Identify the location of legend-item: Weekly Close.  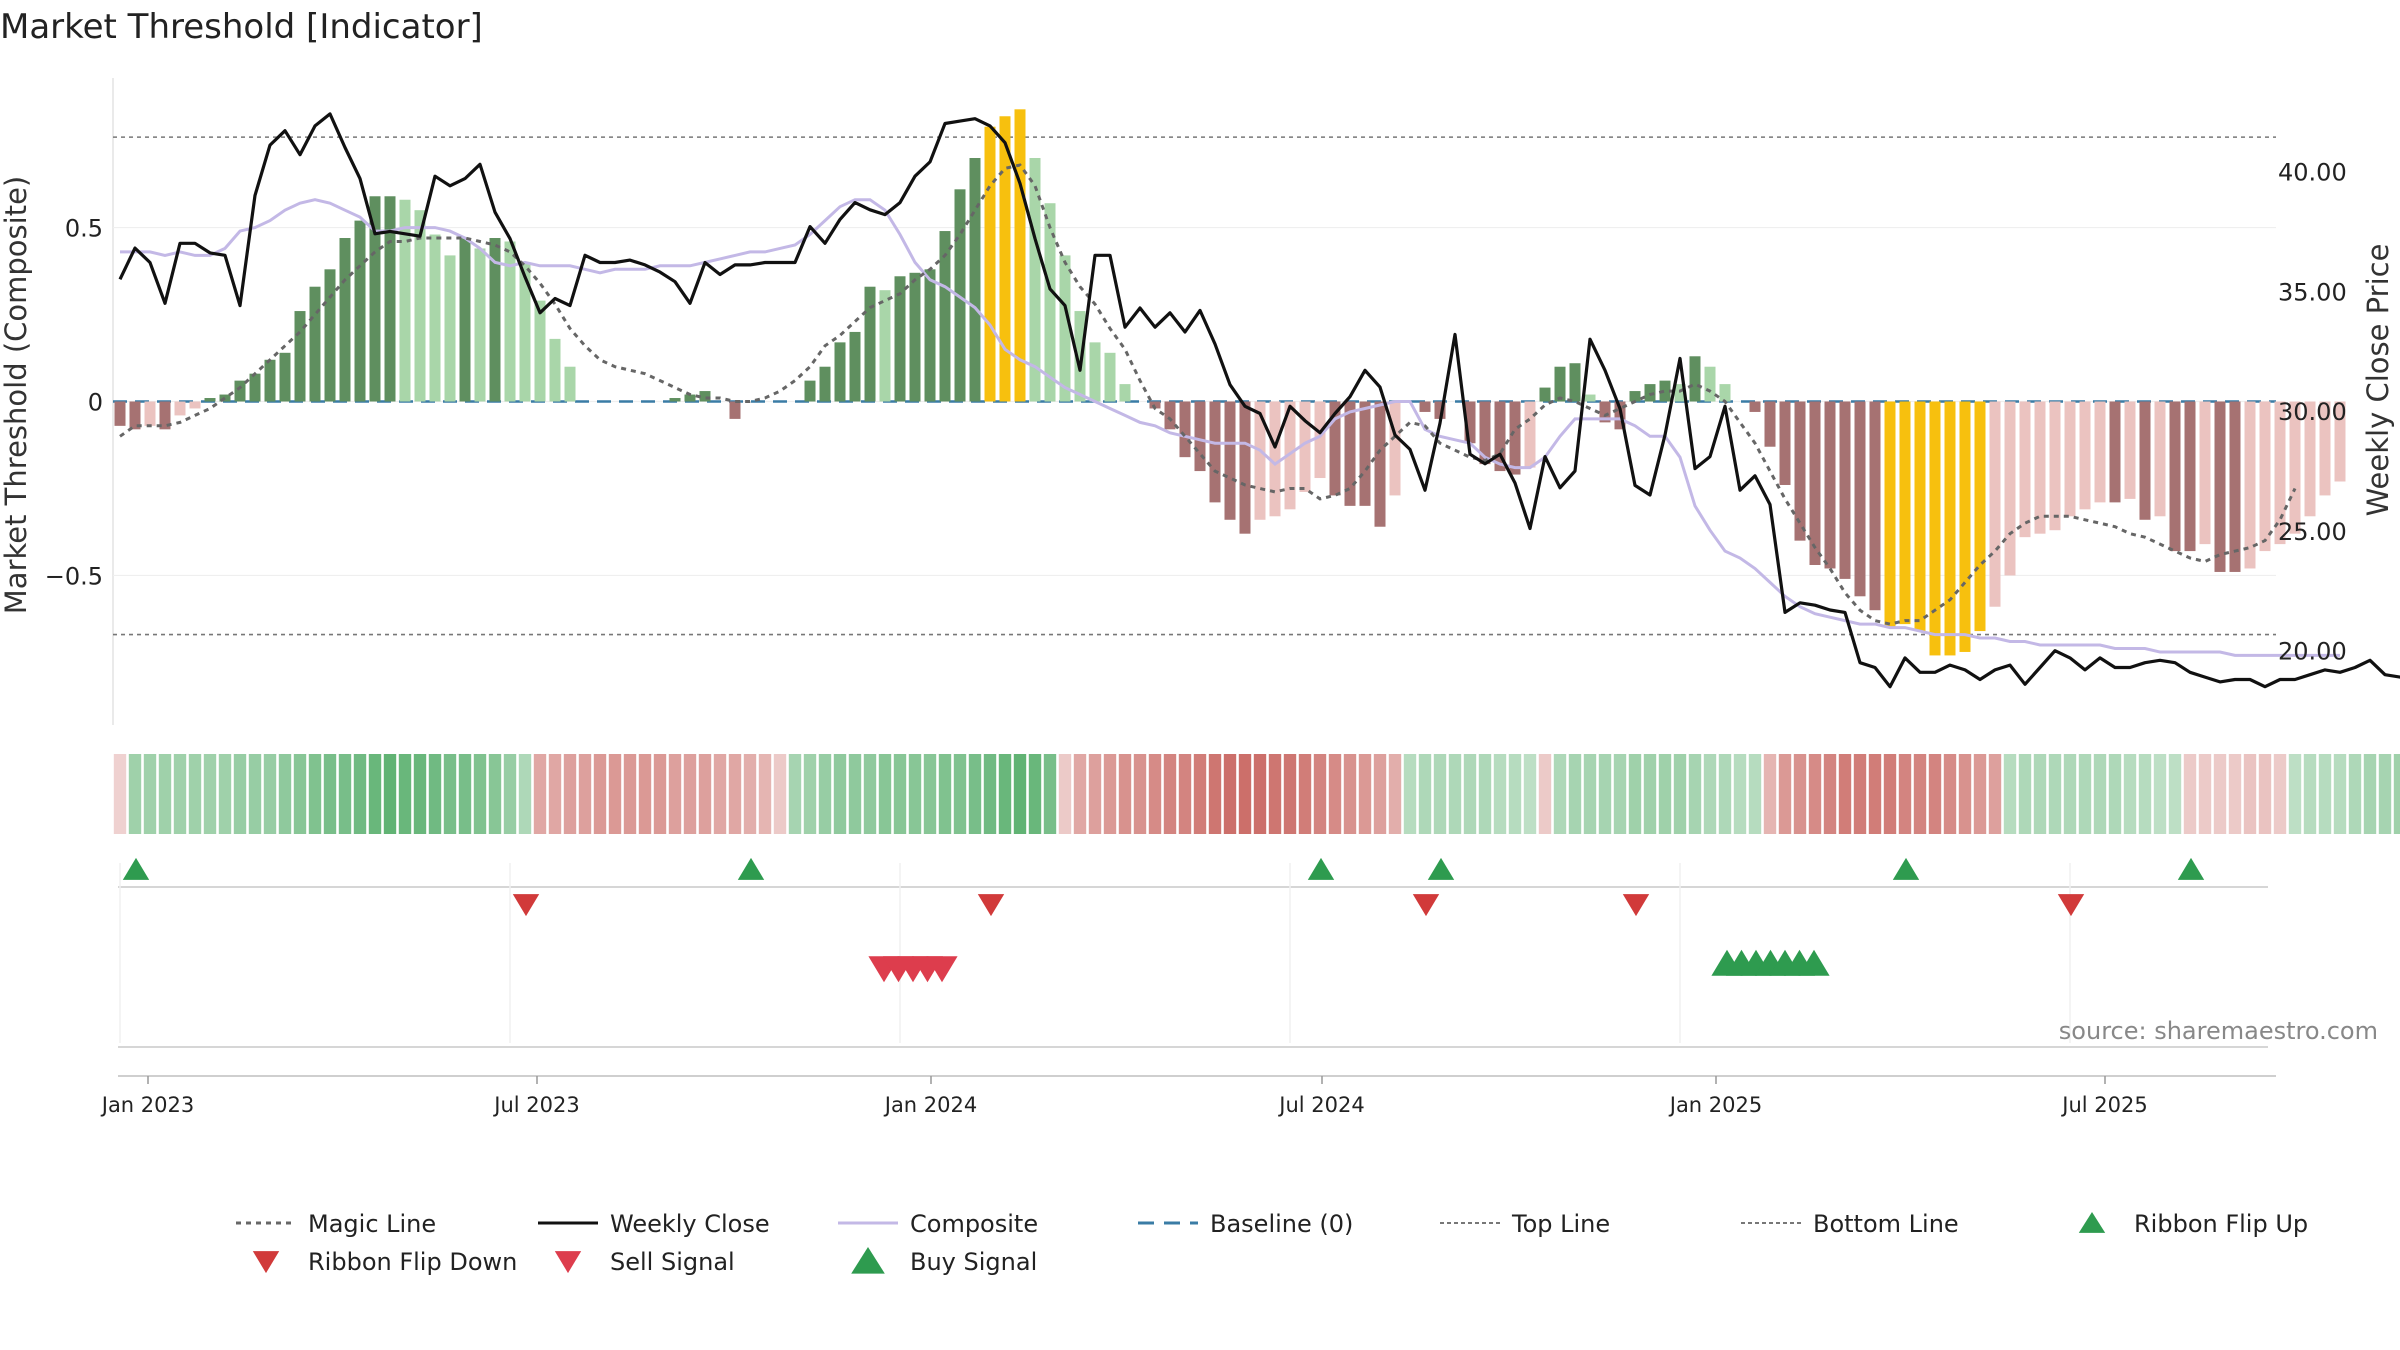
(654, 1224).